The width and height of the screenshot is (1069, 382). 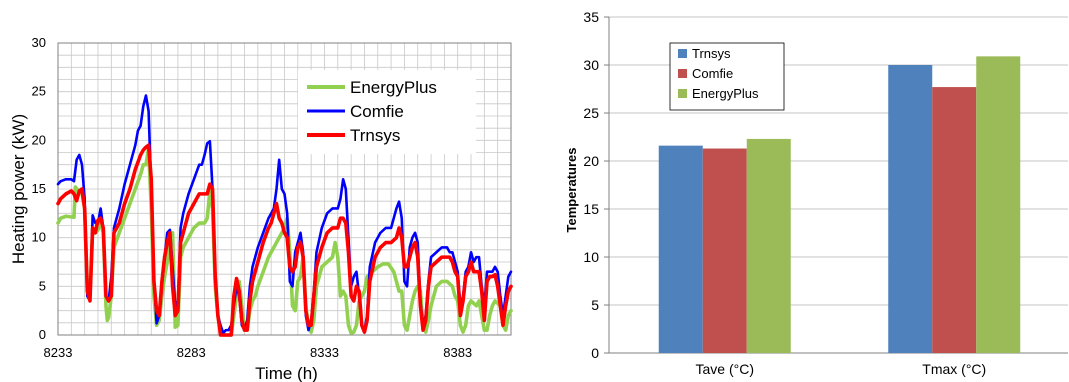 What do you see at coordinates (682, 93) in the screenshot?
I see `legend-swatch-energyplus` at bounding box center [682, 93].